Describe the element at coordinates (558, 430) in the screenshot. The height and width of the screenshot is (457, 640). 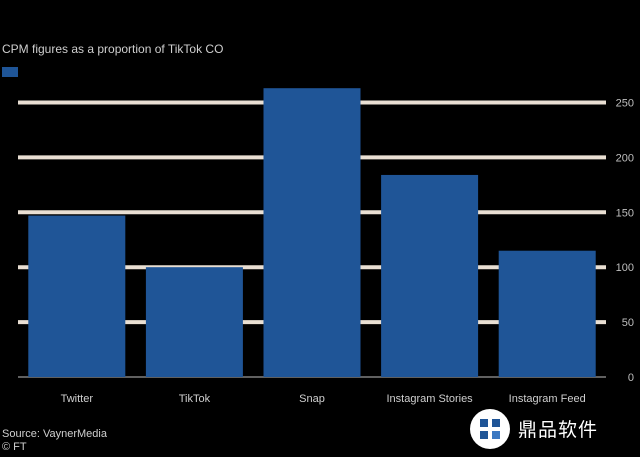
I see `watermark-text: 鼎品软件` at that location.